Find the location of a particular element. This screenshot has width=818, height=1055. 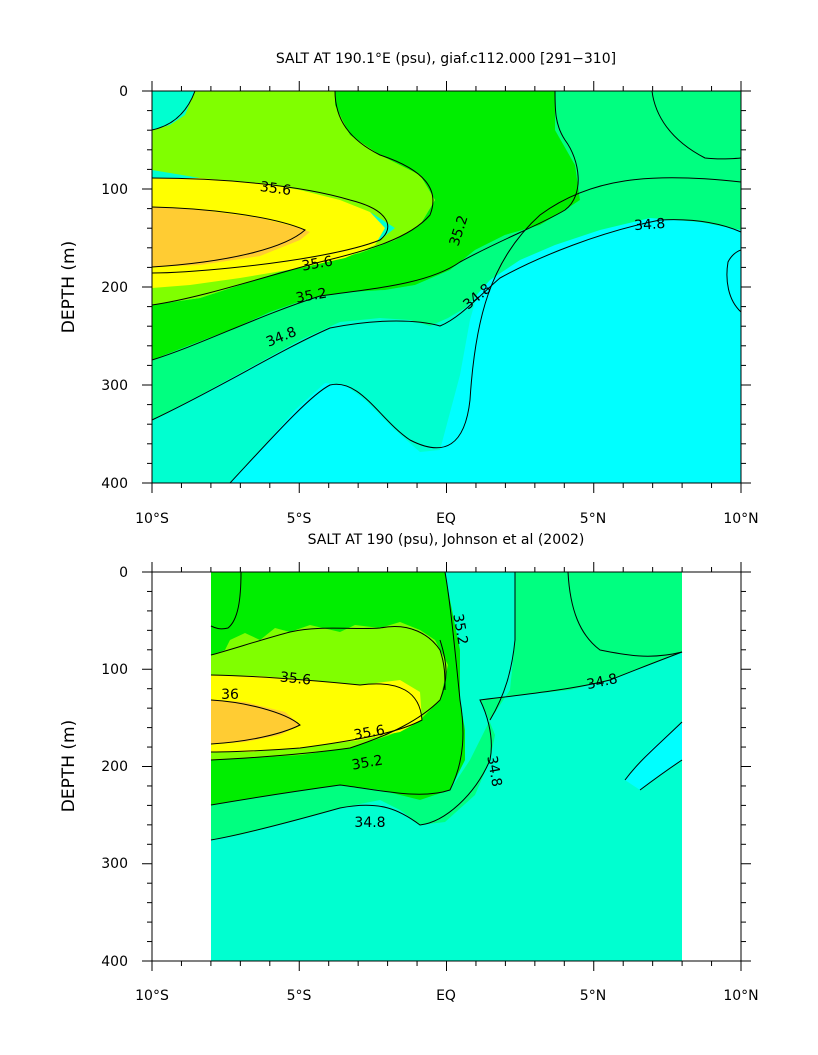

top-ytick-label: 200 is located at coordinates (114, 288).